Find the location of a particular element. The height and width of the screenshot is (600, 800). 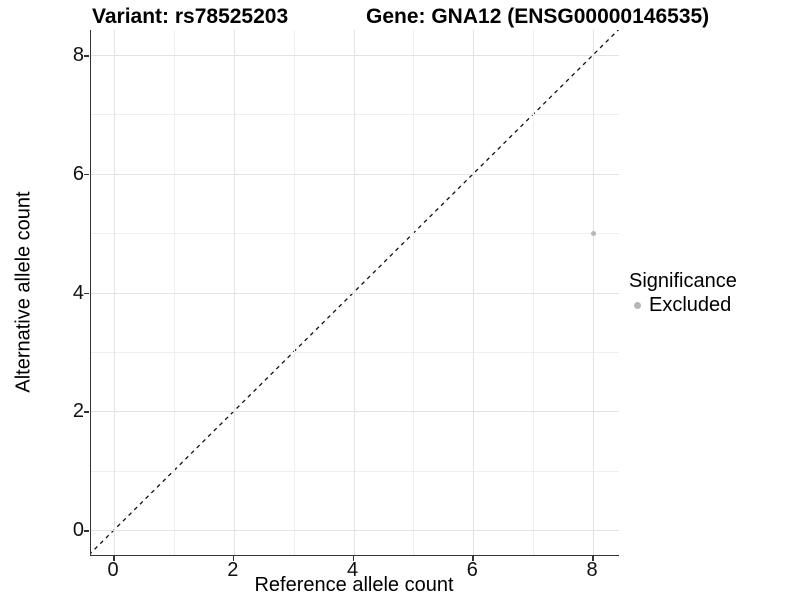

legend: Significance Excluded is located at coordinates (683, 293).